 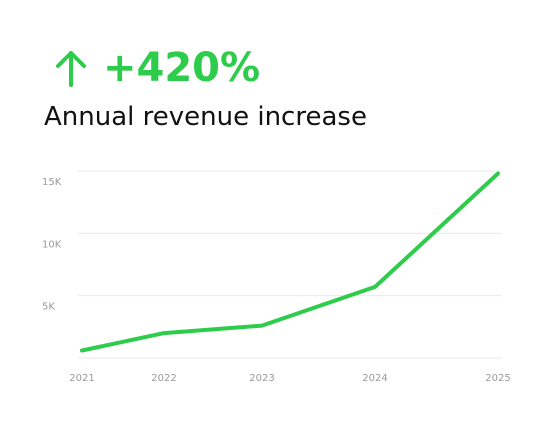 I want to click on arrow-up-icon, so click(x=71, y=68).